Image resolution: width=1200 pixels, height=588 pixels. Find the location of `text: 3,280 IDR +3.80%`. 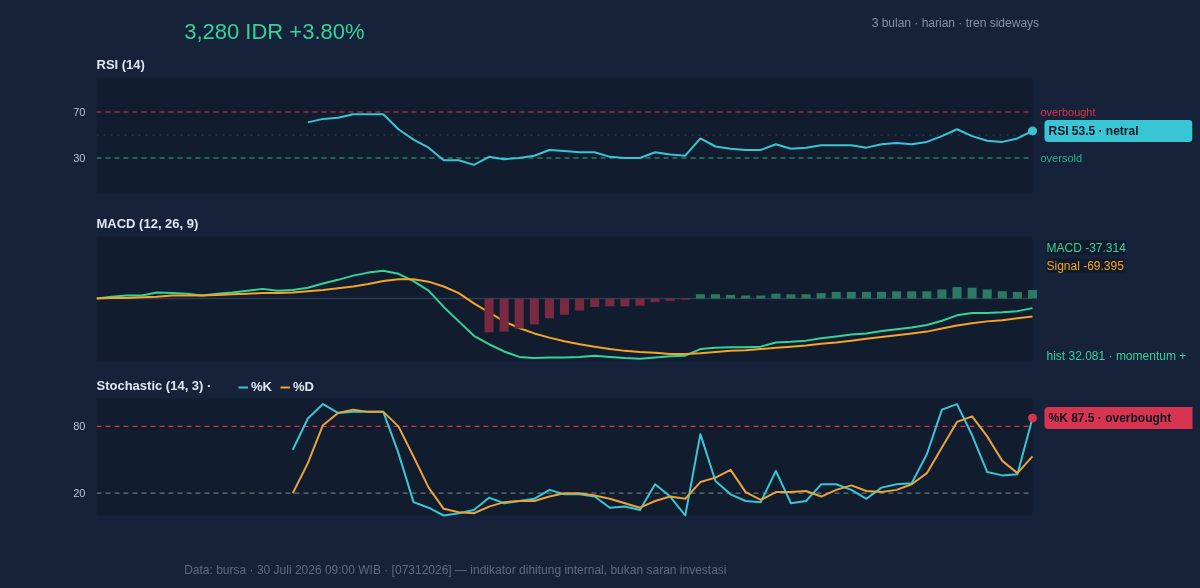

text: 3,280 IDR +3.80% is located at coordinates (274, 31).